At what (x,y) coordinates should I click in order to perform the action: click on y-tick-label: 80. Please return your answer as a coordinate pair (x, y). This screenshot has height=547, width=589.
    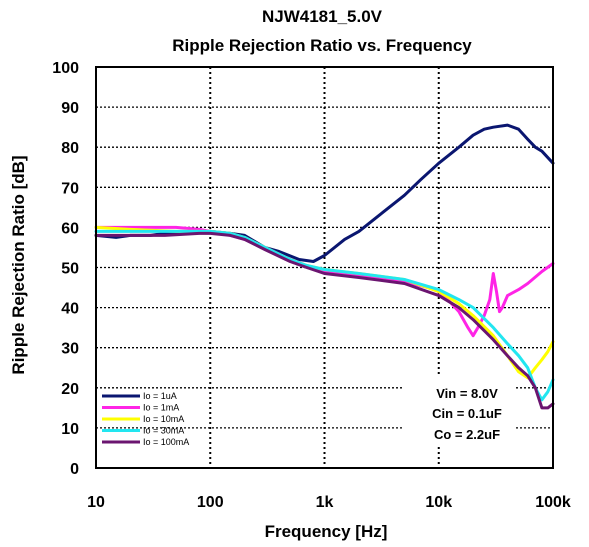
    Looking at the image, I should click on (70, 148).